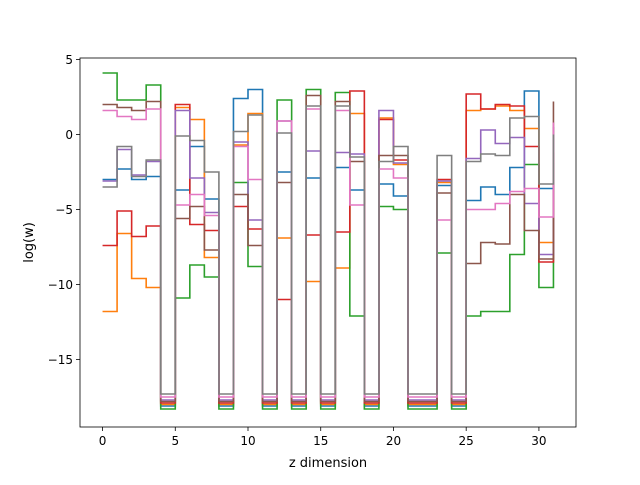 This screenshot has width=640, height=485. What do you see at coordinates (69, 60) in the screenshot?
I see `y-tick-label: 5` at bounding box center [69, 60].